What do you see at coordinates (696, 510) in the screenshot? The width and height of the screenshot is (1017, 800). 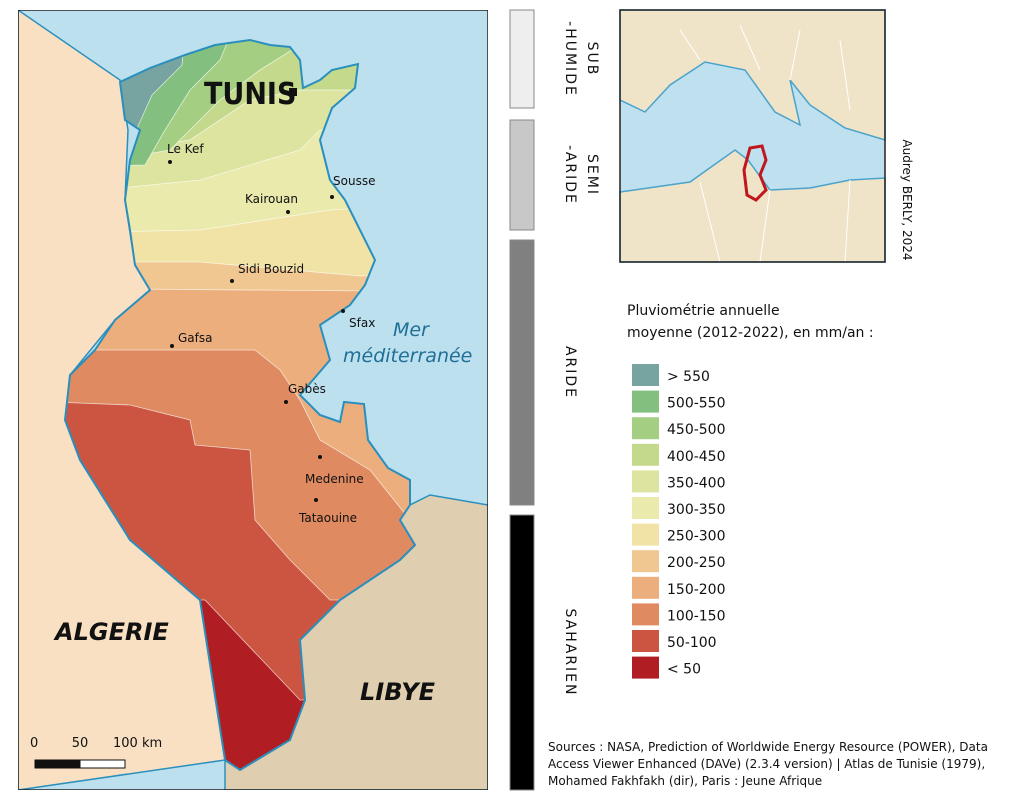 I see `legend-label: 300-350` at bounding box center [696, 510].